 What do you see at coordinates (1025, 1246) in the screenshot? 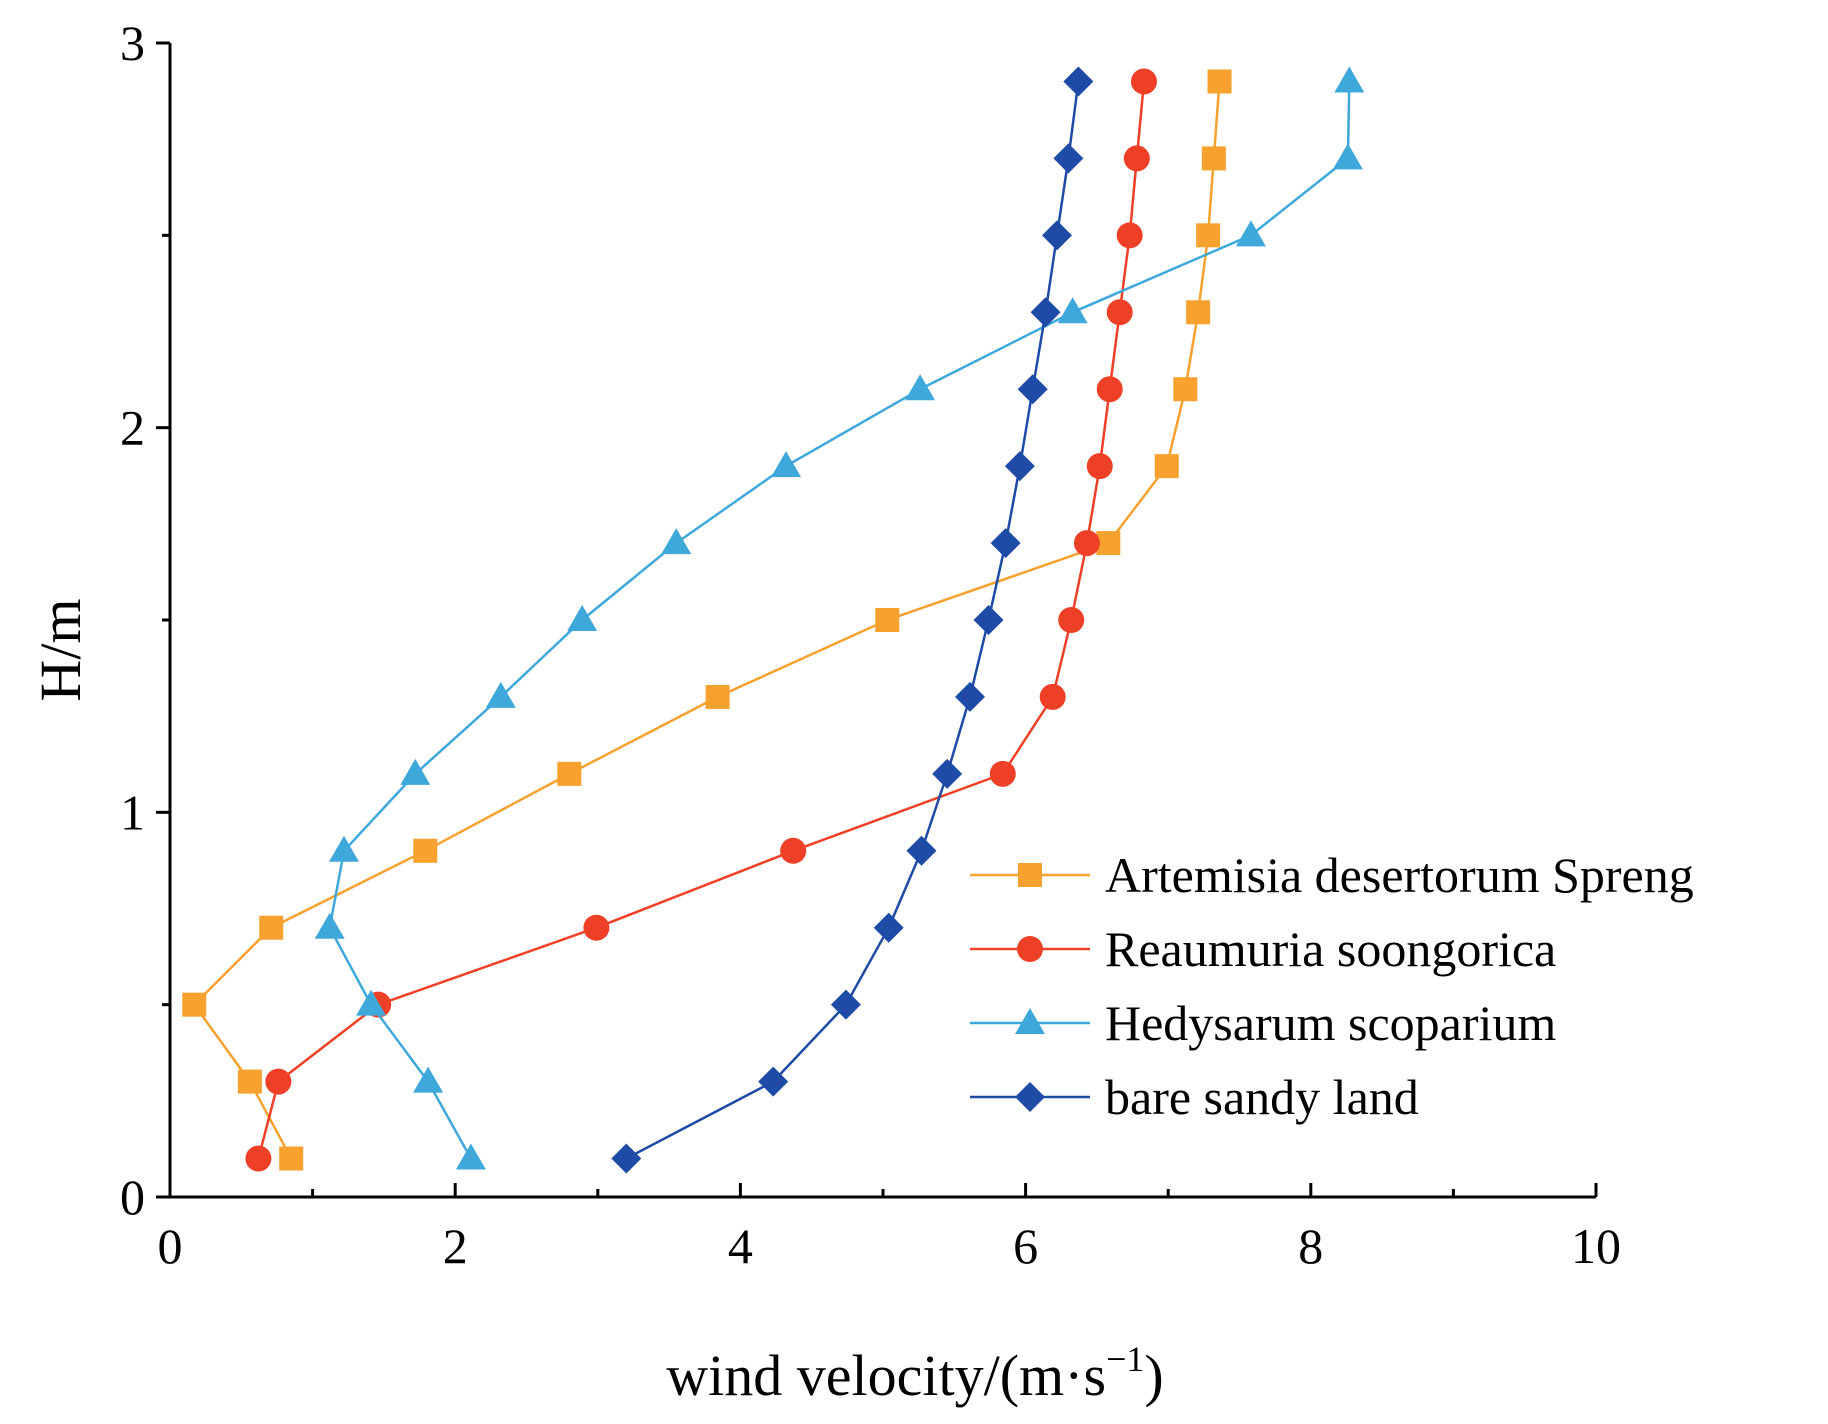
I see `x-tick-label: 6` at bounding box center [1025, 1246].